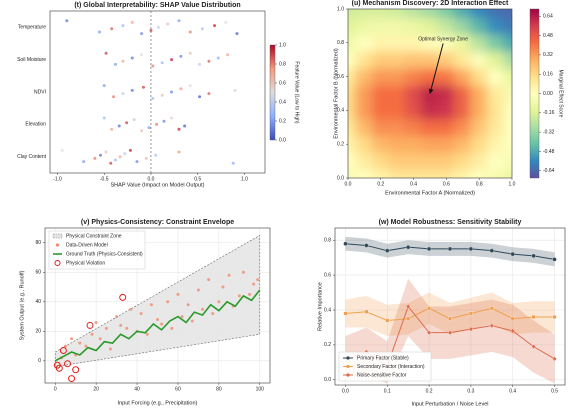 The height and width of the screenshot is (414, 584). What do you see at coordinates (549, 132) in the screenshot?
I see `colorbar-tick-label: -0.32` at bounding box center [549, 132].